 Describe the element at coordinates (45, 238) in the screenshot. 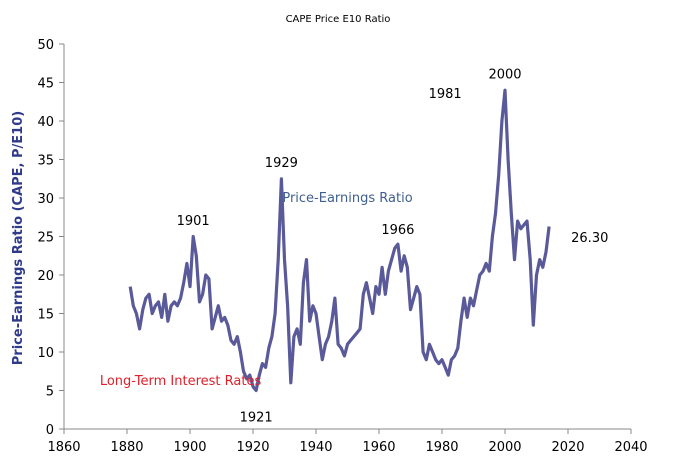

I see `y-tick-label: 25` at that location.